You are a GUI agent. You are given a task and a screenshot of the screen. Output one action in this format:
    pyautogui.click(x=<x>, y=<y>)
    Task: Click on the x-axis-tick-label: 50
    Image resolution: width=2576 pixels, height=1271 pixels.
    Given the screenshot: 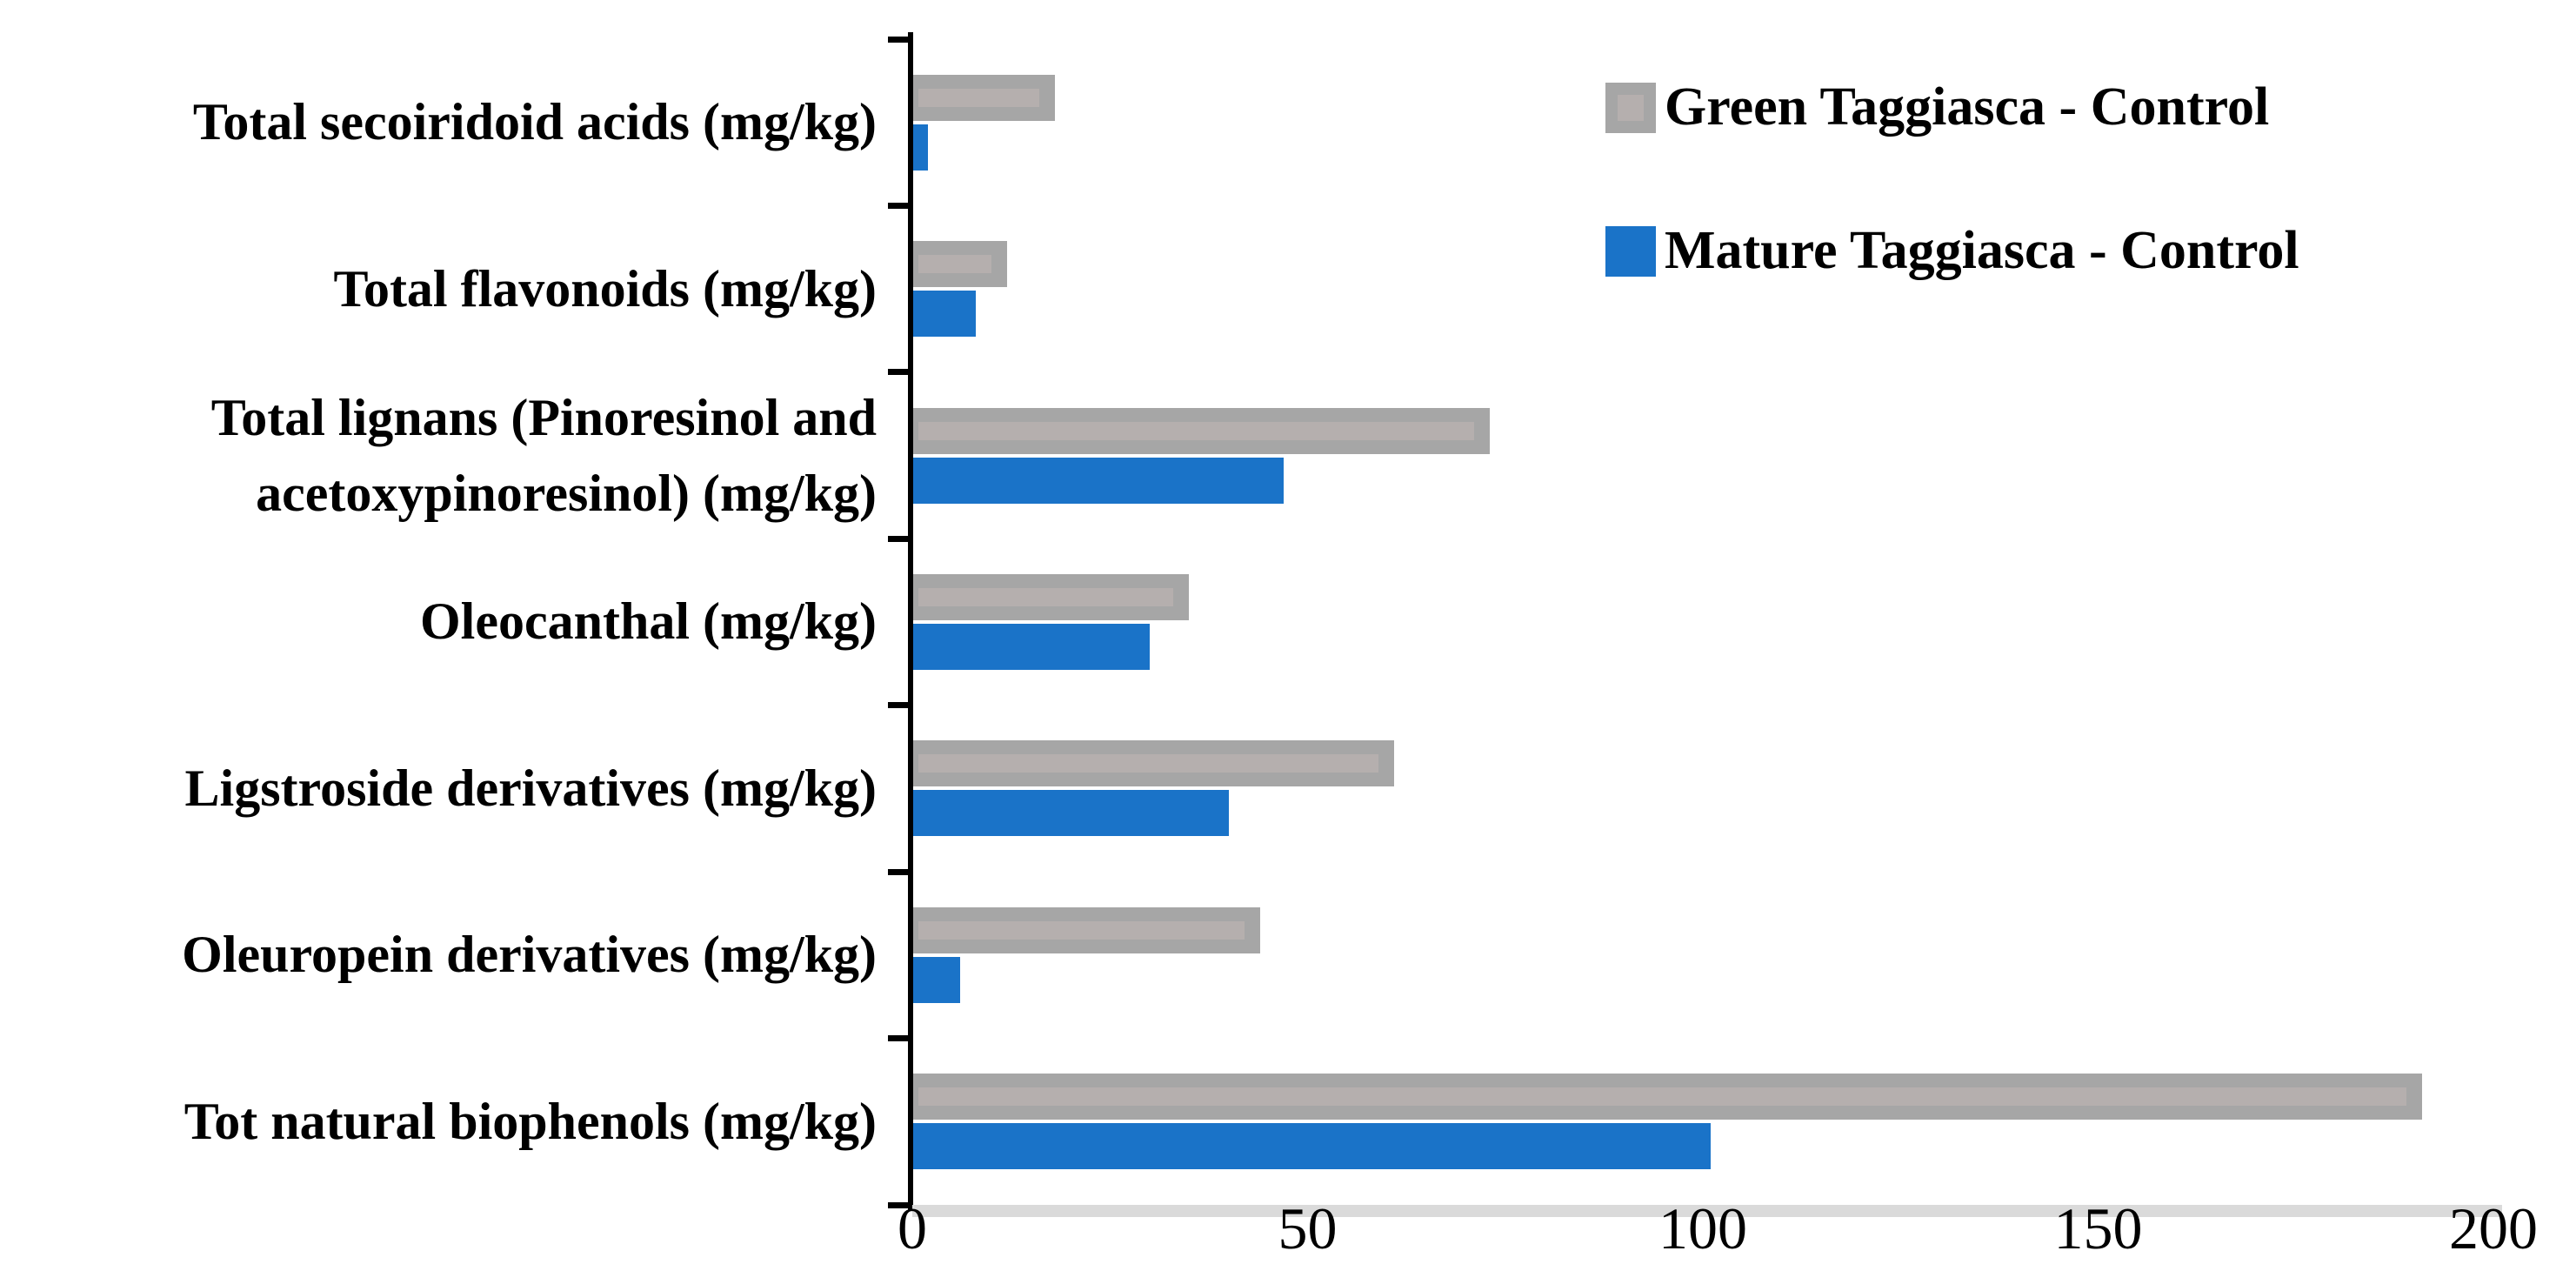 What is the action you would take?
    pyautogui.click(x=1308, y=1228)
    